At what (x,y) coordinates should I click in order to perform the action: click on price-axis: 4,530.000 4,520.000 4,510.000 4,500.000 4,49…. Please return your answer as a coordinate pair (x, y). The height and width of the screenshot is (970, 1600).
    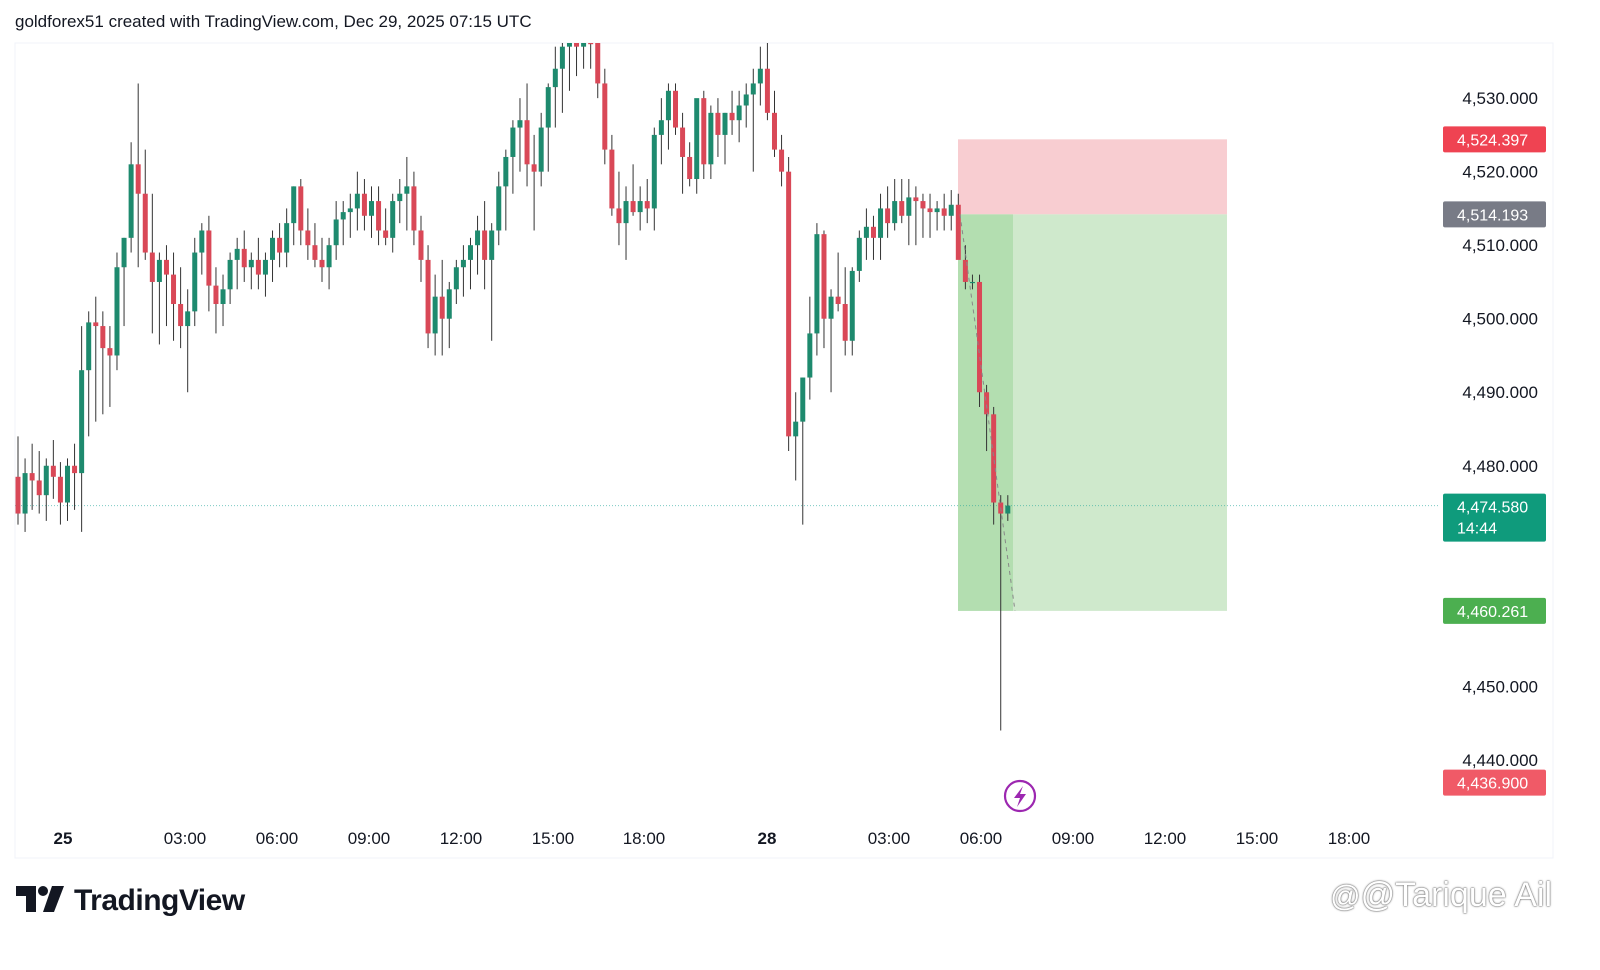
    Looking at the image, I should click on (1500, 429).